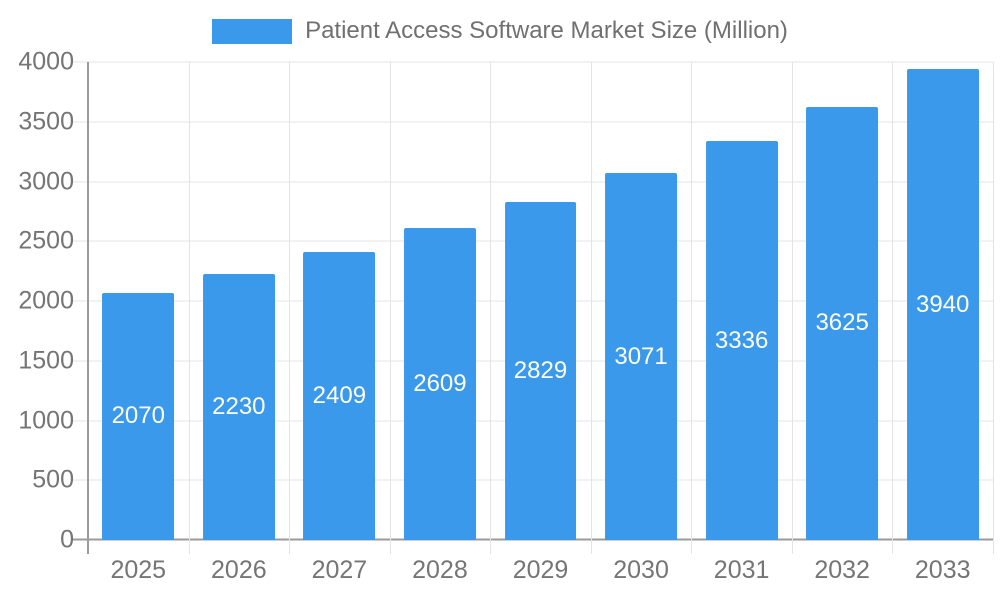  I want to click on bar-2029: 2829, so click(540, 370).